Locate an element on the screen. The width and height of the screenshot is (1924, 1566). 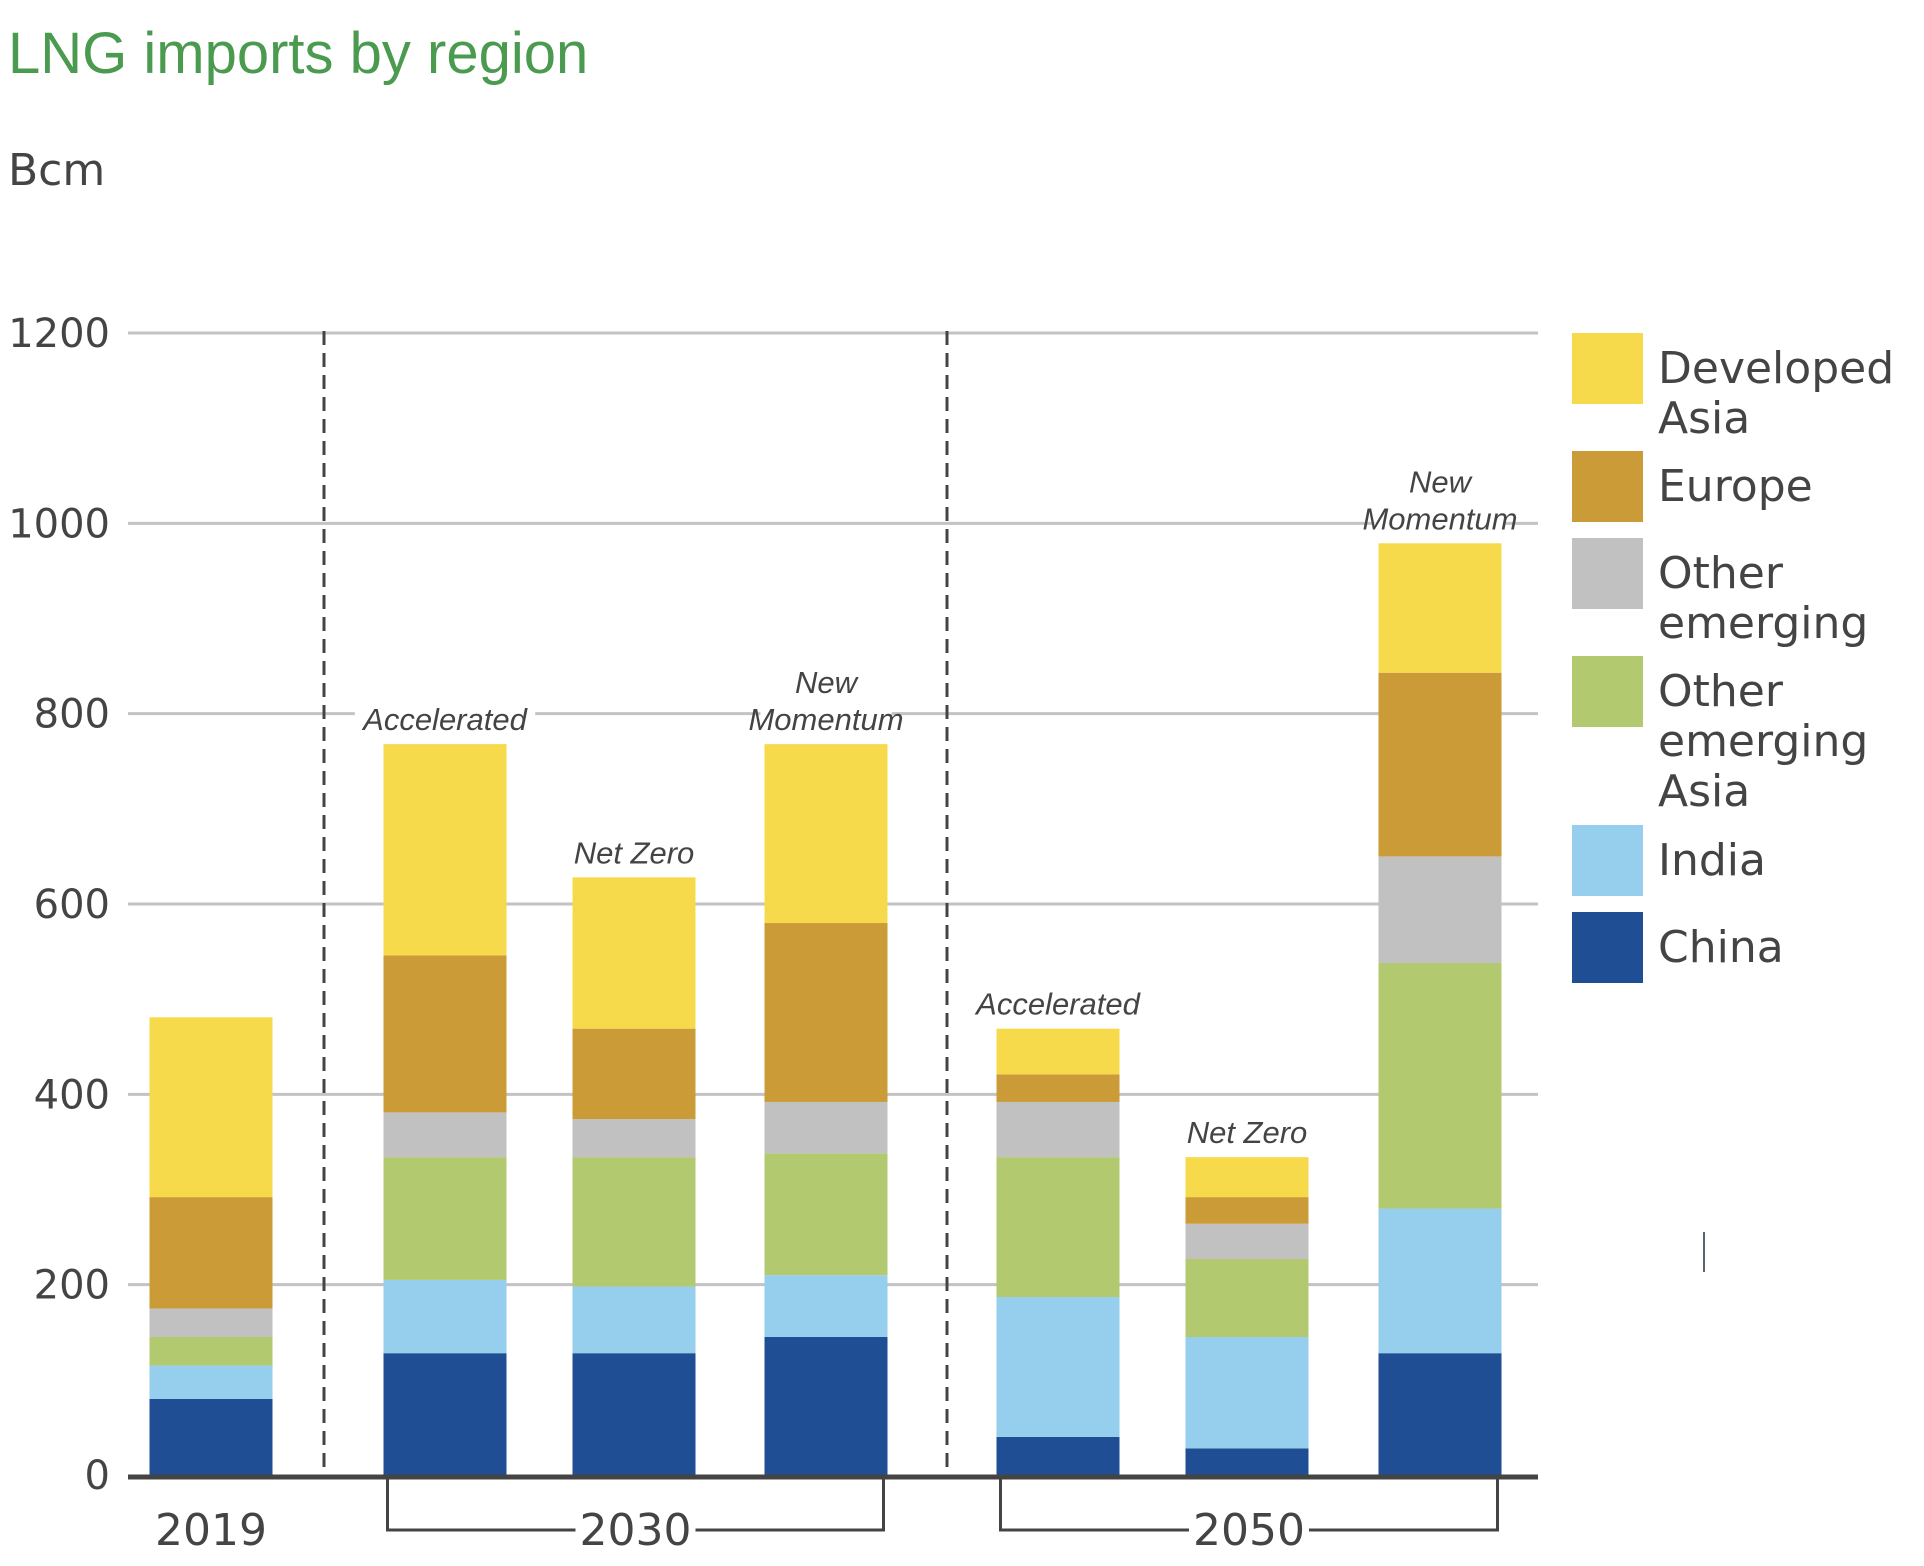
y-axis-ticks: 0 200 400 600 800 1000 1200 is located at coordinates (59, 905).